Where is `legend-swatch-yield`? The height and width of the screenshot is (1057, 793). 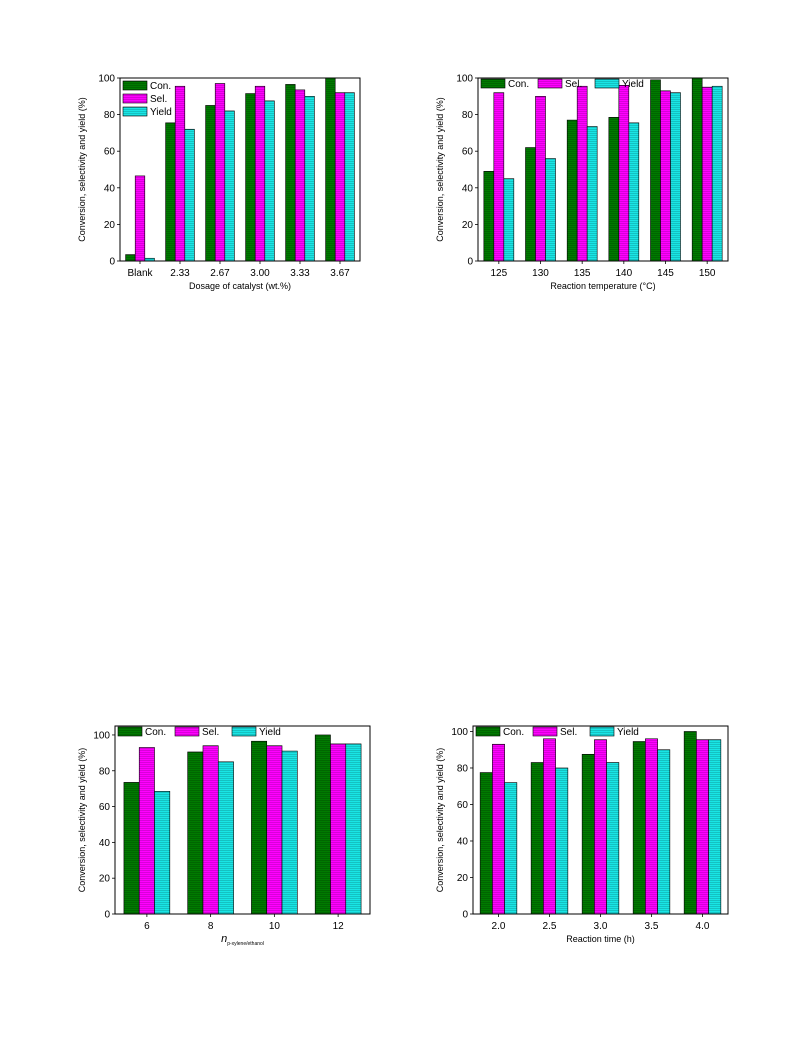 legend-swatch-yield is located at coordinates (244, 731).